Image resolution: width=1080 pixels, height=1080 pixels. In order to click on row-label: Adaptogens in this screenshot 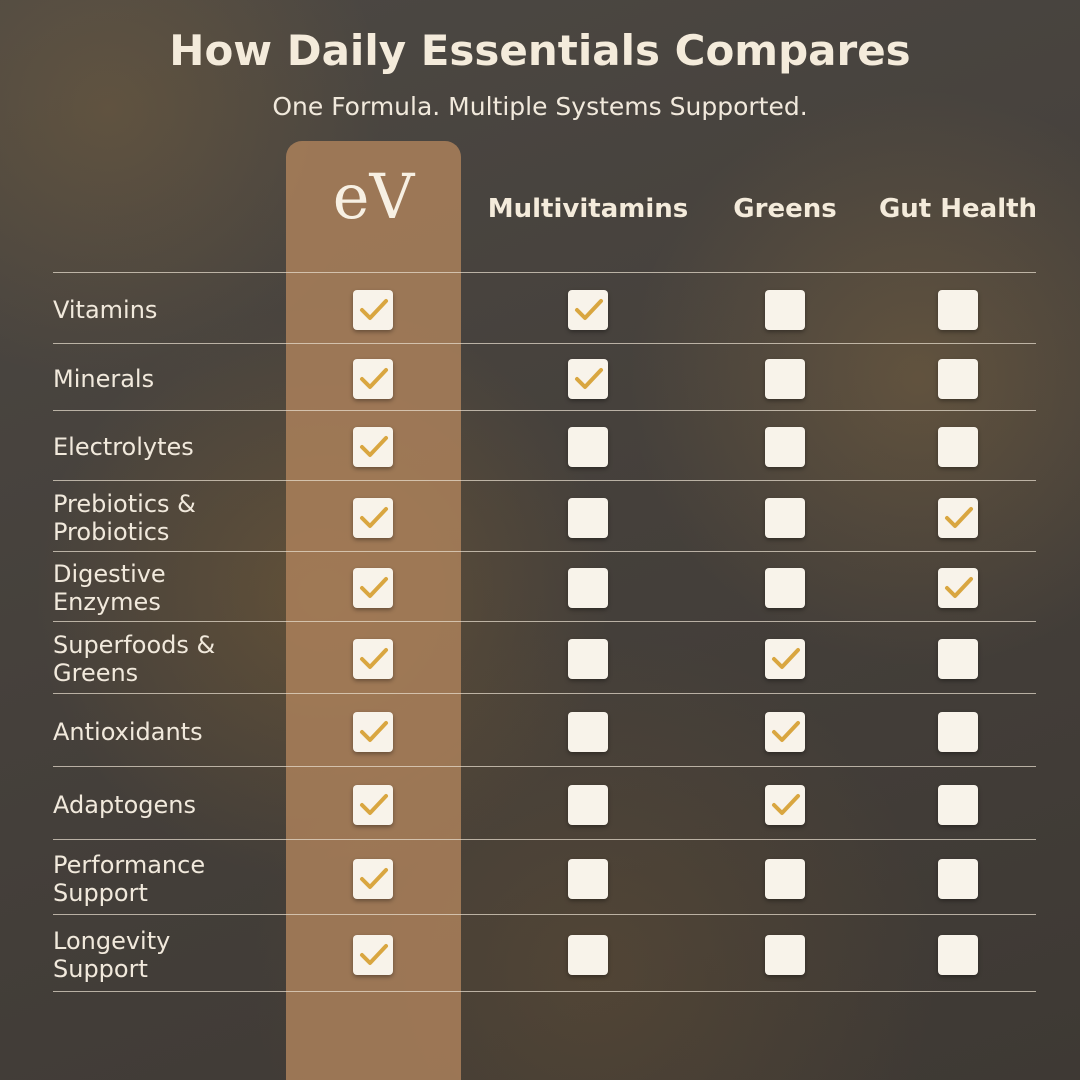, I will do `click(124, 804)`.